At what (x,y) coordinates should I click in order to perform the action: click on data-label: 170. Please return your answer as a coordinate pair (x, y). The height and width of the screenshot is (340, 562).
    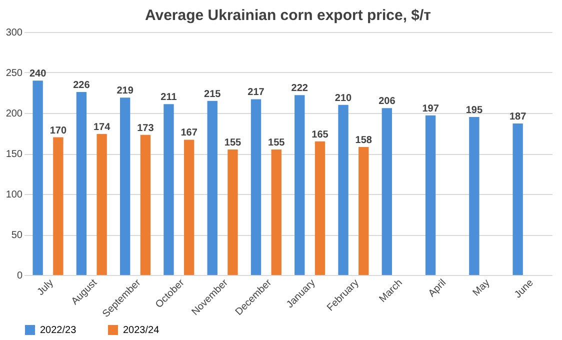
    Looking at the image, I should click on (58, 130).